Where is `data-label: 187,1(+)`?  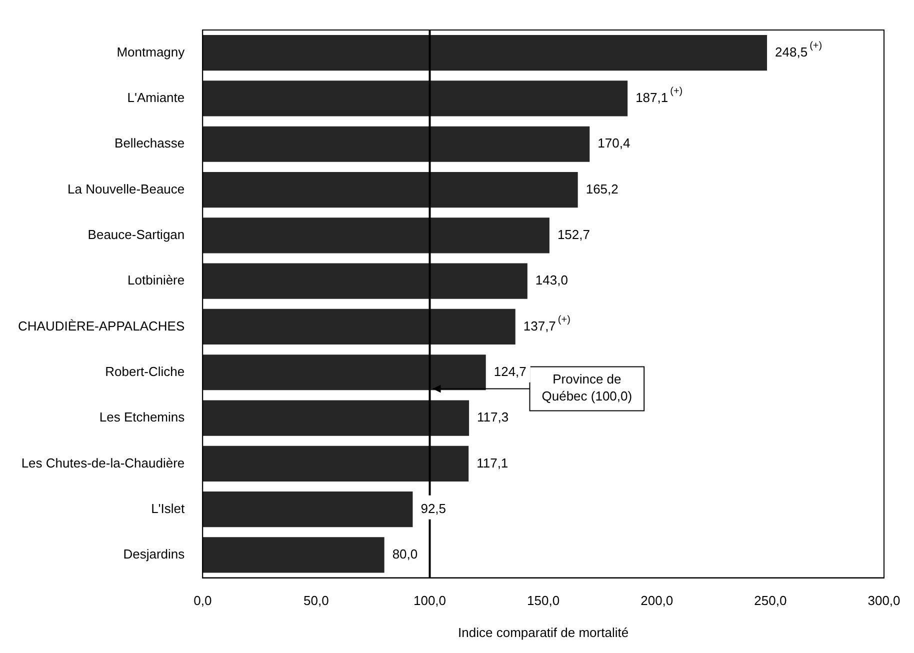 data-label: 187,1(+) is located at coordinates (659, 96).